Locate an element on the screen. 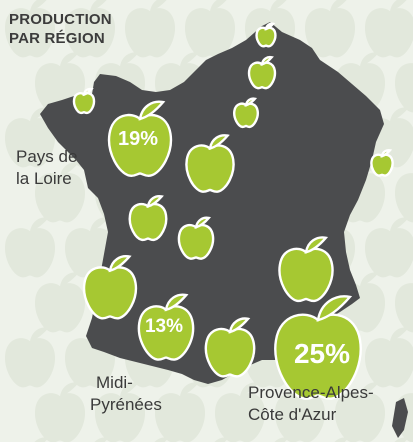 The width and height of the screenshot is (413, 442). region-percent-midi-pyrenees: 13% is located at coordinates (164, 326).